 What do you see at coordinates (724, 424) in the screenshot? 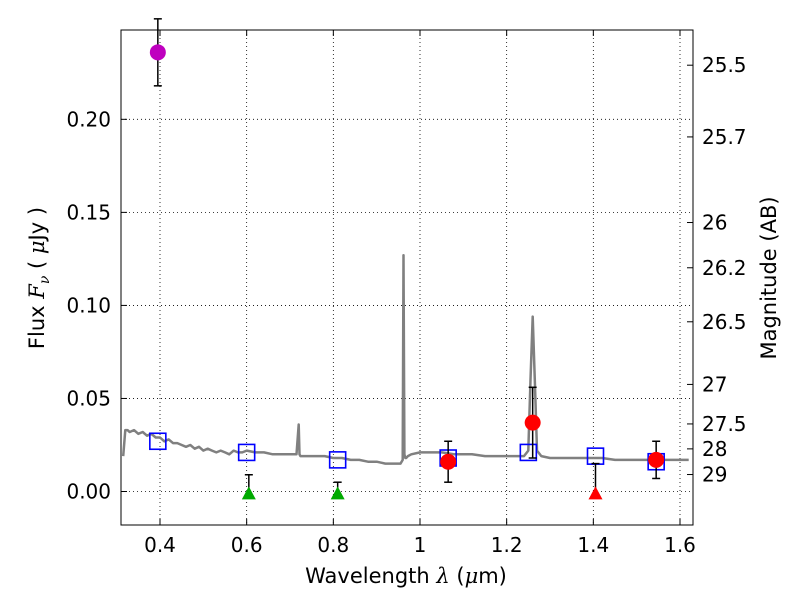
I see `magnitude-tick-label: 27.5` at bounding box center [724, 424].